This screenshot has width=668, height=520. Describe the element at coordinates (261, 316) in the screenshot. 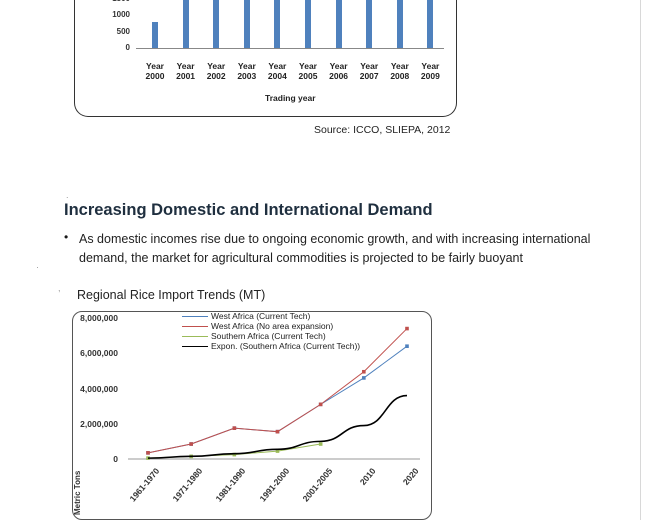

I see `rice-legend-label: West Africa (Current Tech)` at that location.